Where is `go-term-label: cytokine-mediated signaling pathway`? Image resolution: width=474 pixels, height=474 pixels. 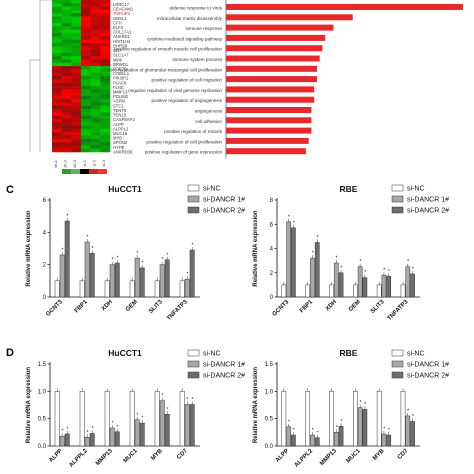
go-term-label: cytokine-mediated signaling pathway is located at coordinates (185, 38).